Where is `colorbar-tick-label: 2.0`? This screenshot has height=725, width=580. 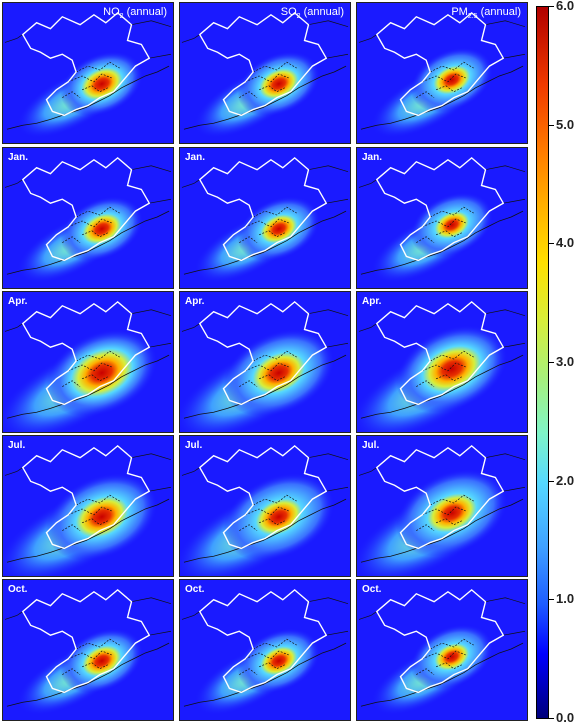
colorbar-tick-label: 2.0 is located at coordinates (565, 480).